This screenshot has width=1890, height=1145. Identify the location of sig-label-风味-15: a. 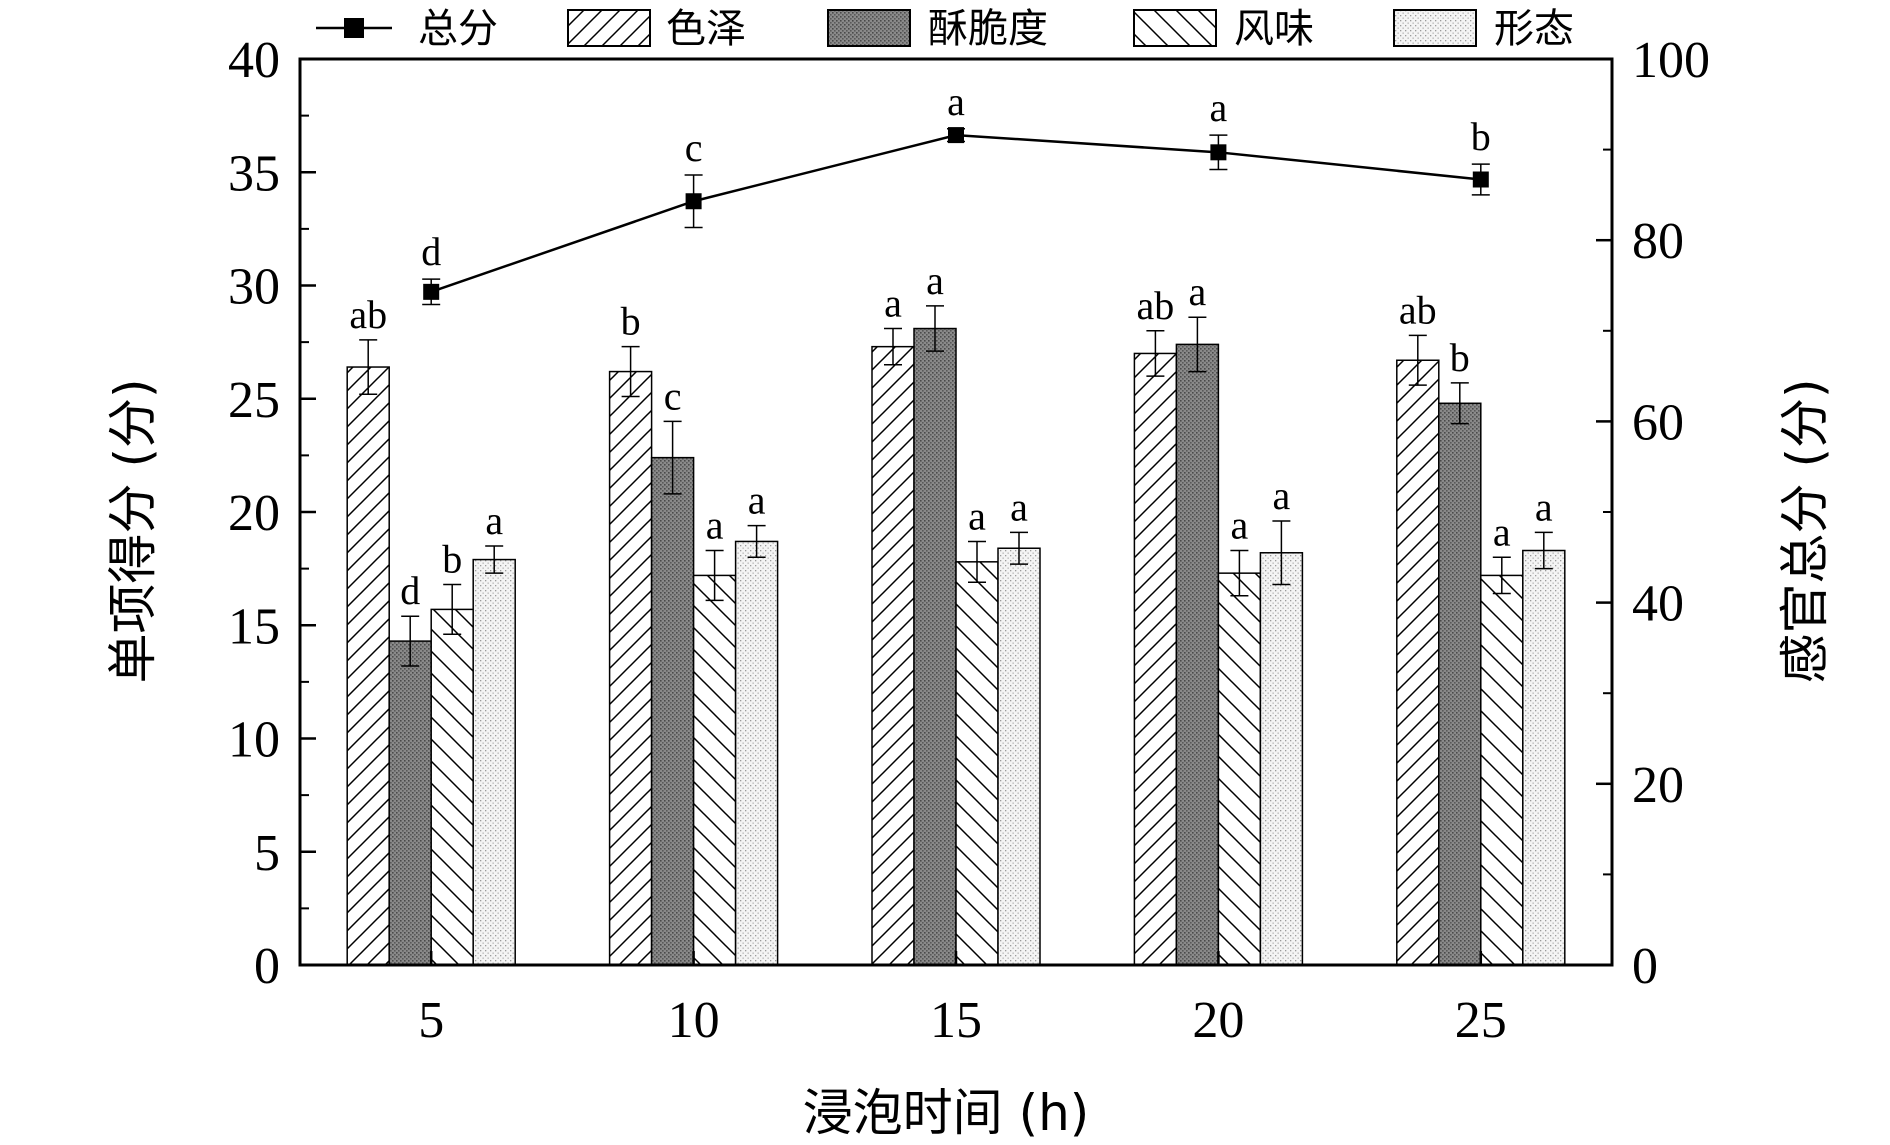
(977, 515).